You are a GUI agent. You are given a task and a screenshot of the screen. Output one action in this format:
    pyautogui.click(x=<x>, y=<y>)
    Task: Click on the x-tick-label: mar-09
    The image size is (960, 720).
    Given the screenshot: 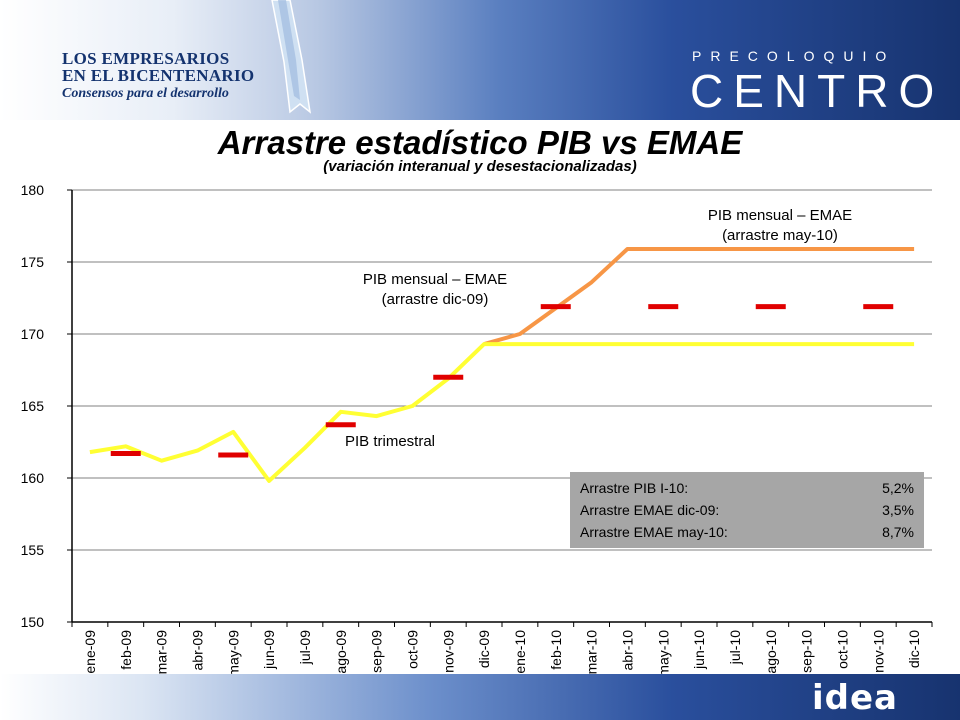 What is the action you would take?
    pyautogui.click(x=162, y=652)
    